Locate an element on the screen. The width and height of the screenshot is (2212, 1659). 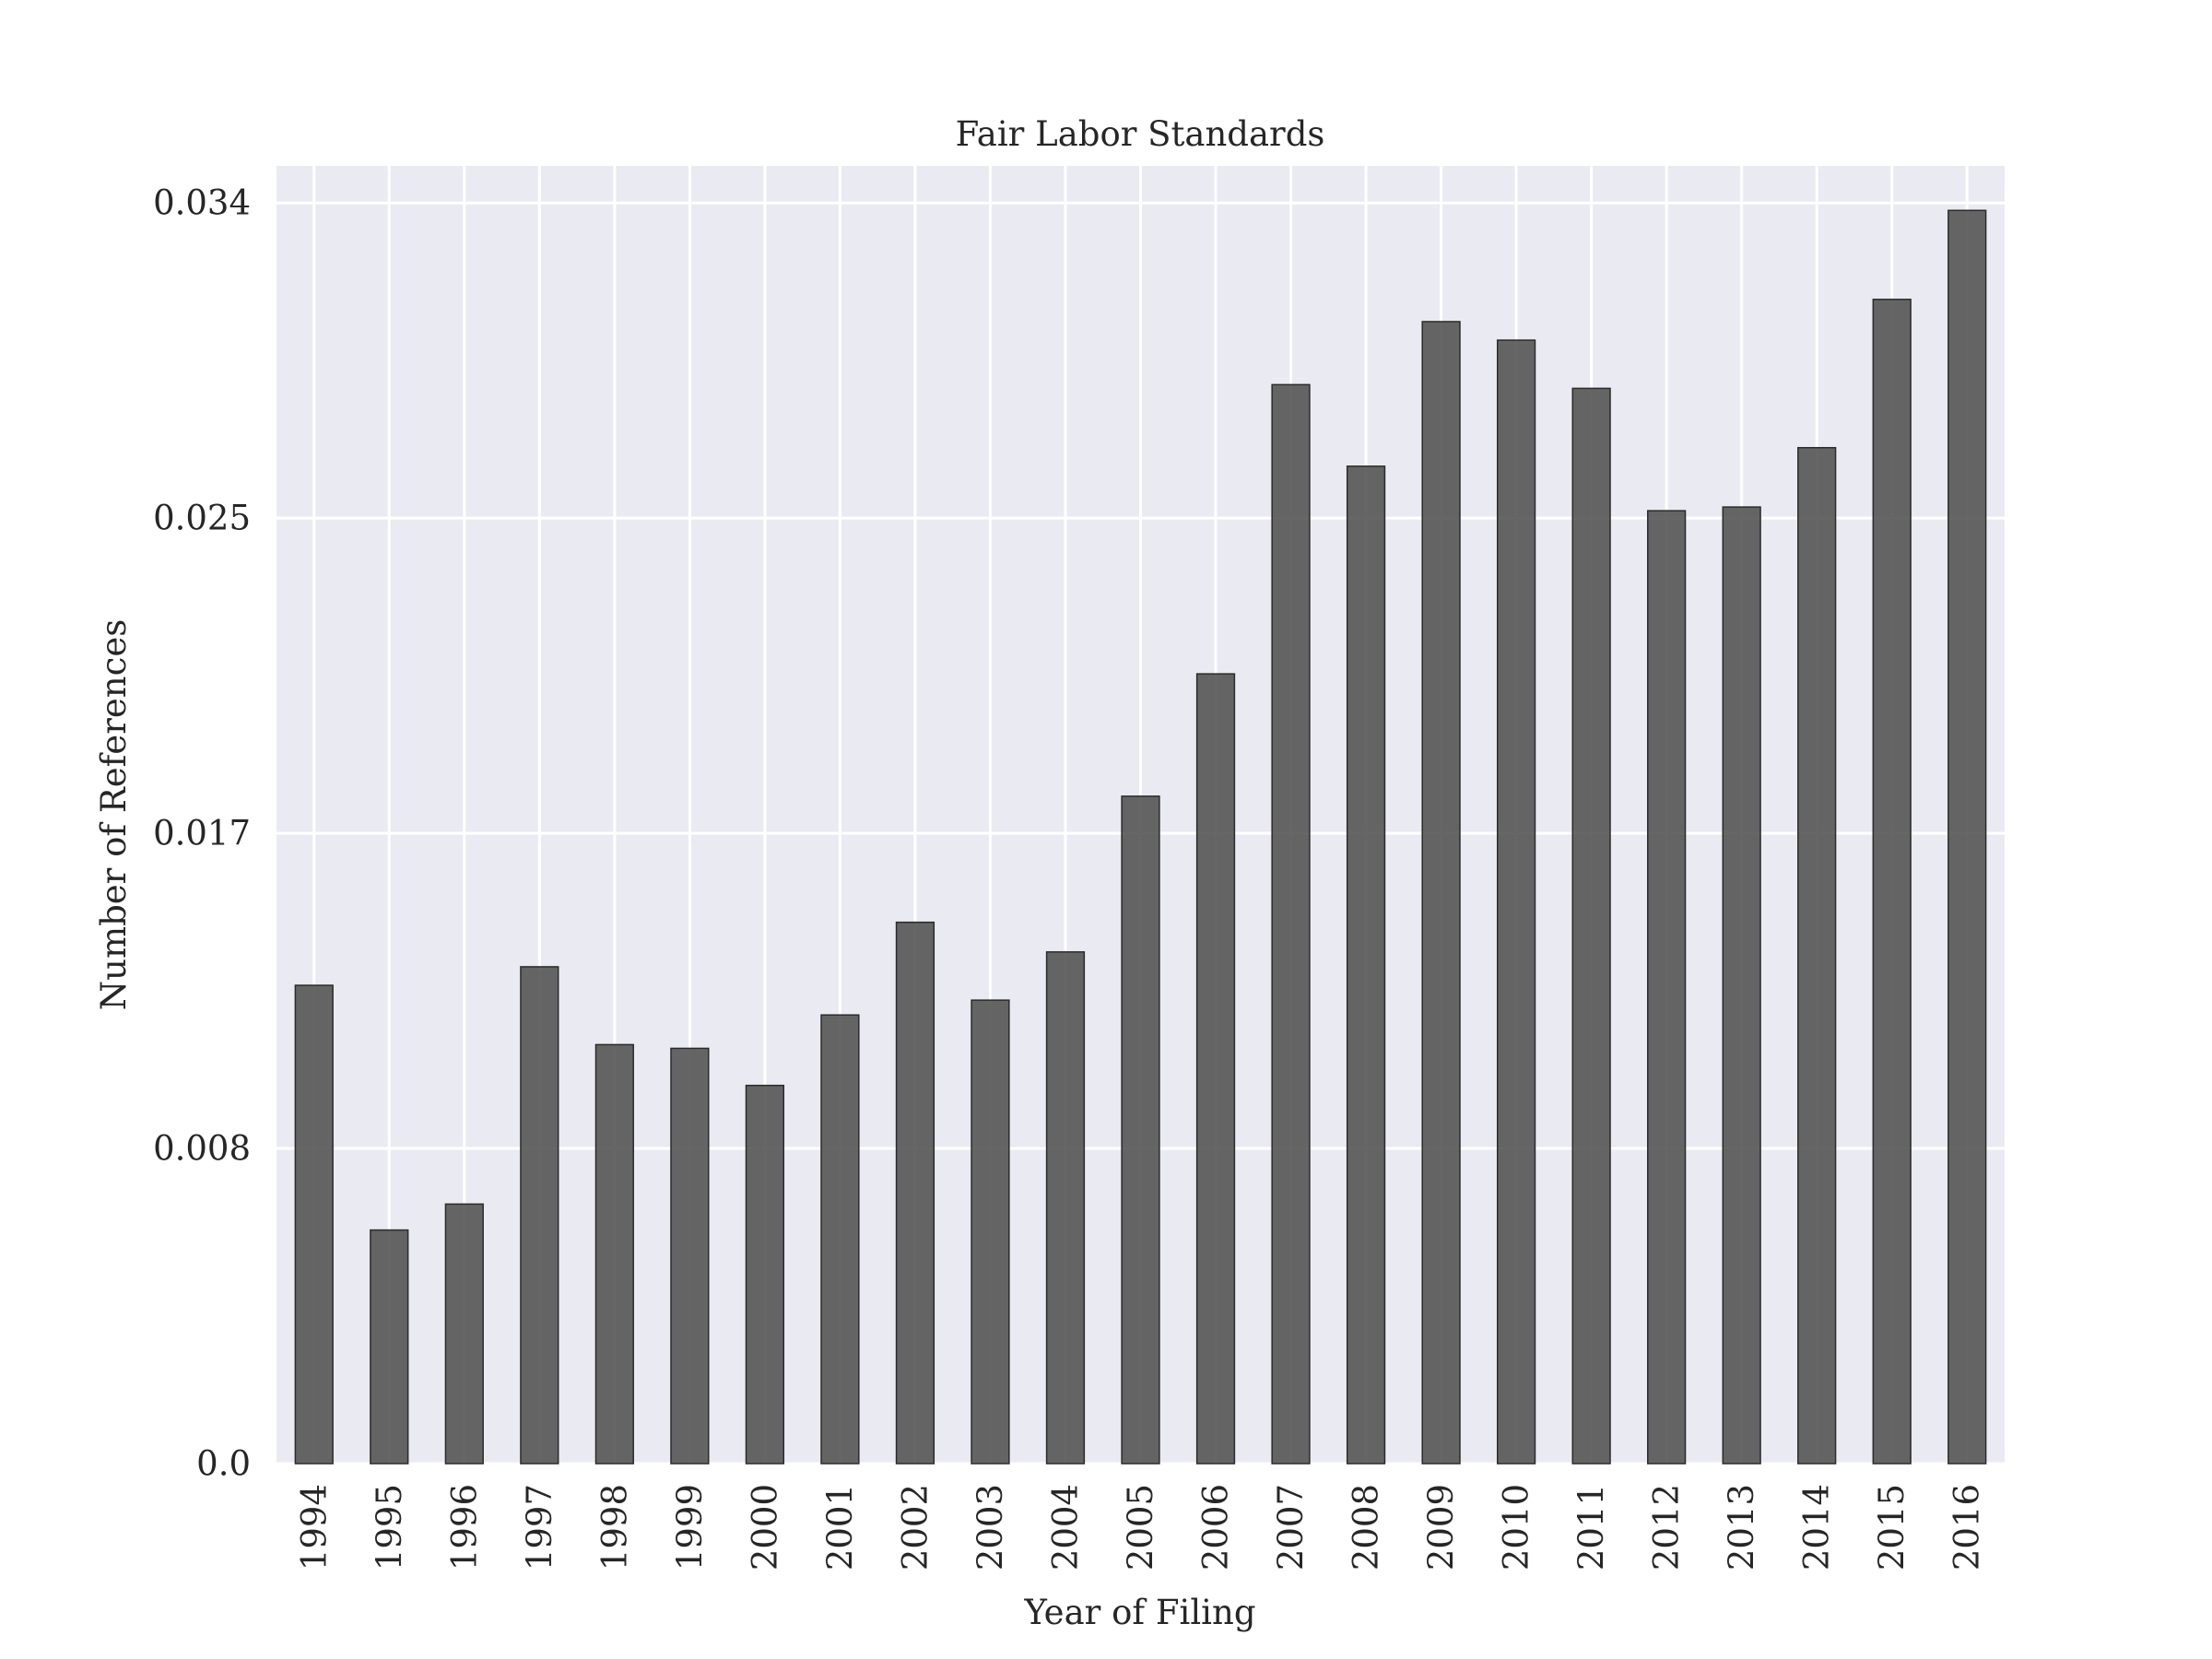
bar-2006 is located at coordinates (1215, 1069).